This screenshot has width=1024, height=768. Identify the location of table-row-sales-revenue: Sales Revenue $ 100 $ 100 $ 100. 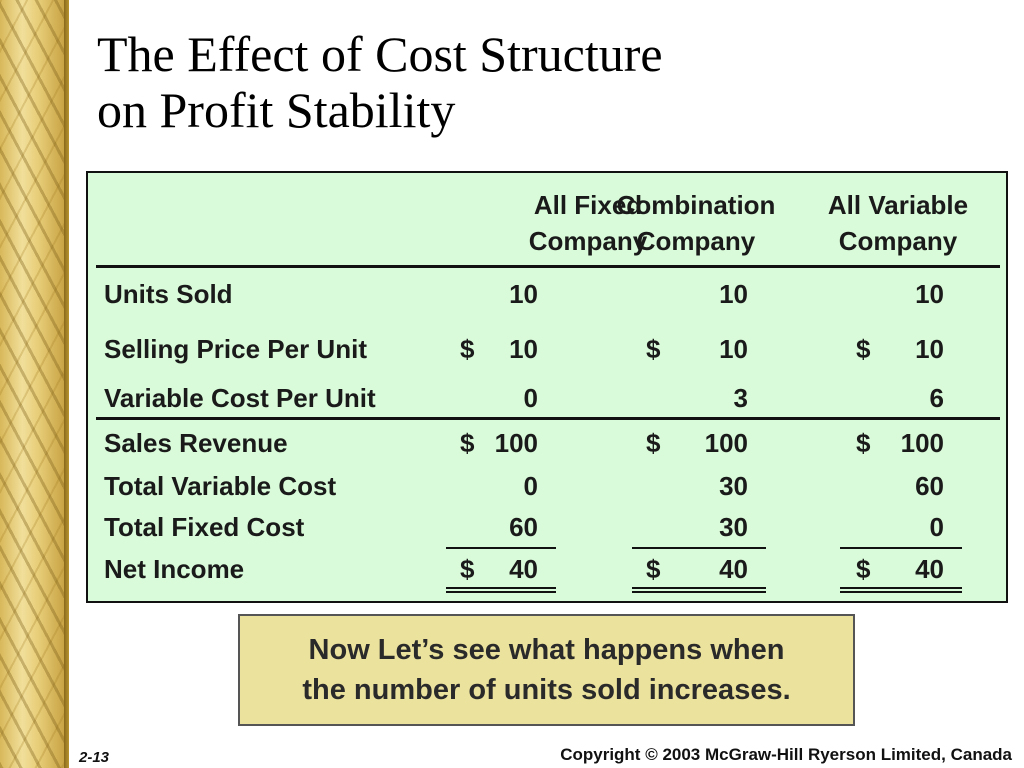
(547, 443).